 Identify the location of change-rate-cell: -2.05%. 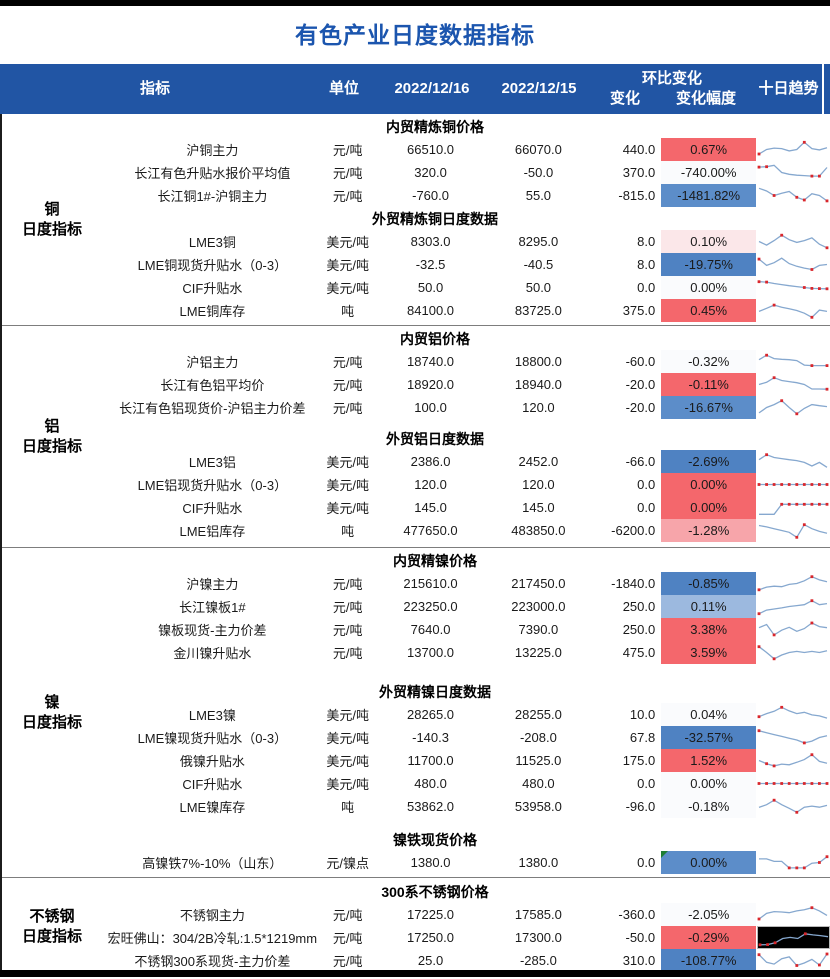
(709, 914).